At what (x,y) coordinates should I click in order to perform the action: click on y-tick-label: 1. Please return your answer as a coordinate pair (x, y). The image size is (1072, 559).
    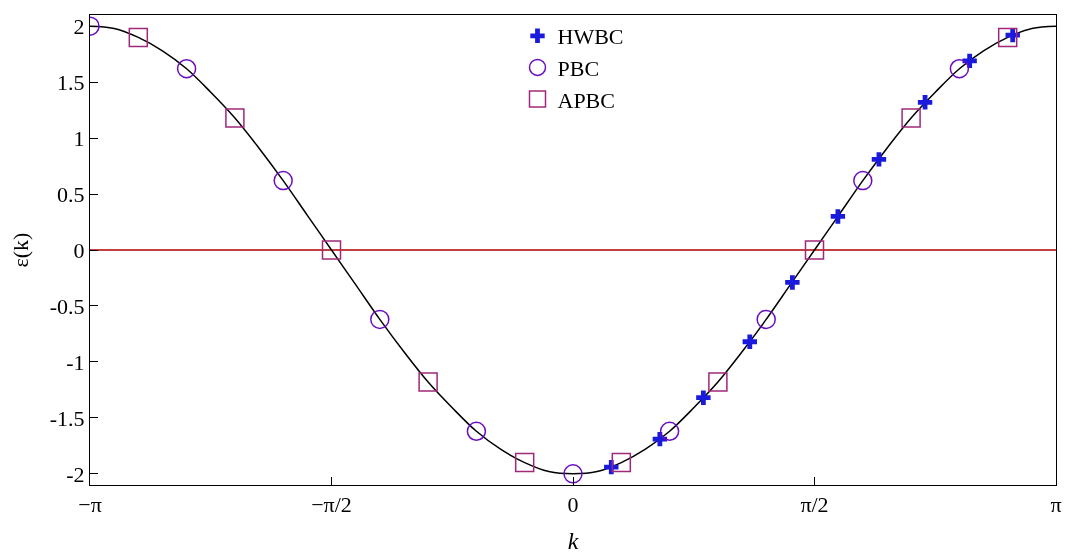
    Looking at the image, I should click on (79, 138).